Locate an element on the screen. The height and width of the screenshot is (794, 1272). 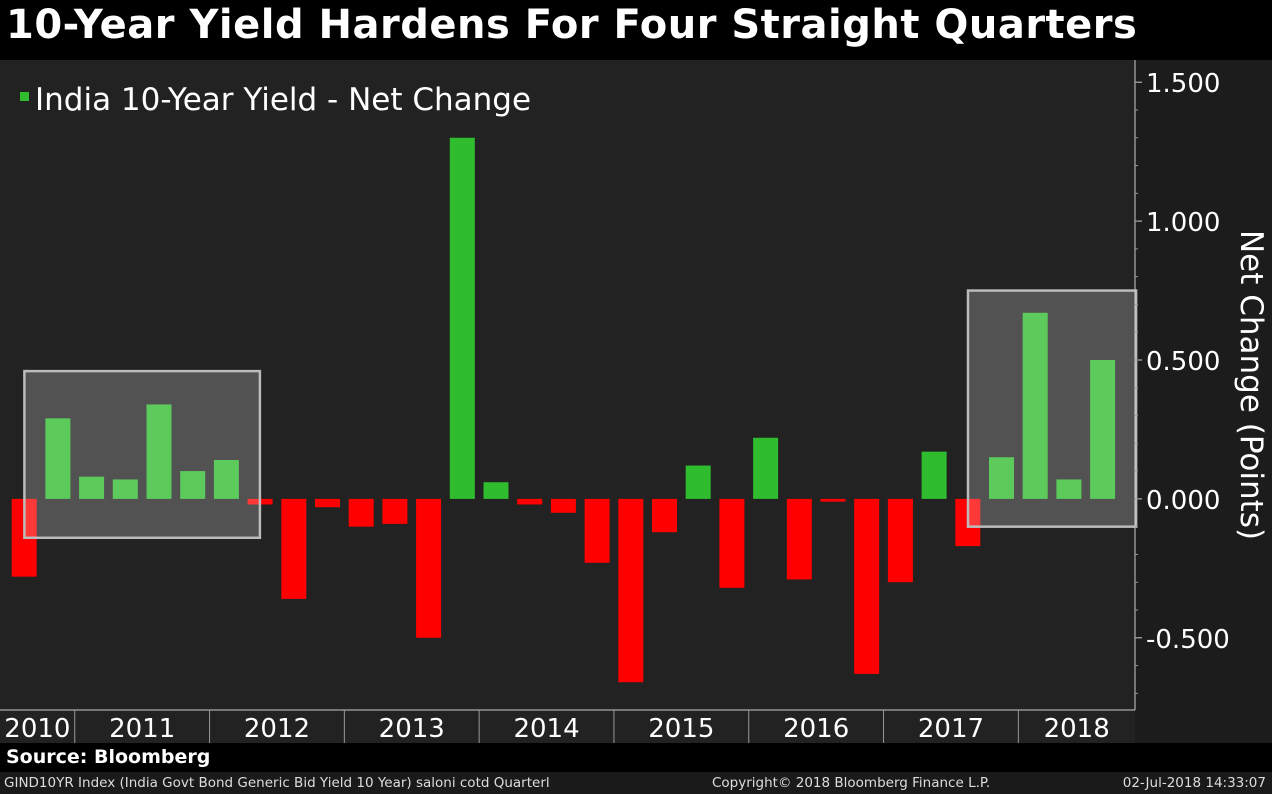
bar-2016-q2 is located at coordinates (799, 539).